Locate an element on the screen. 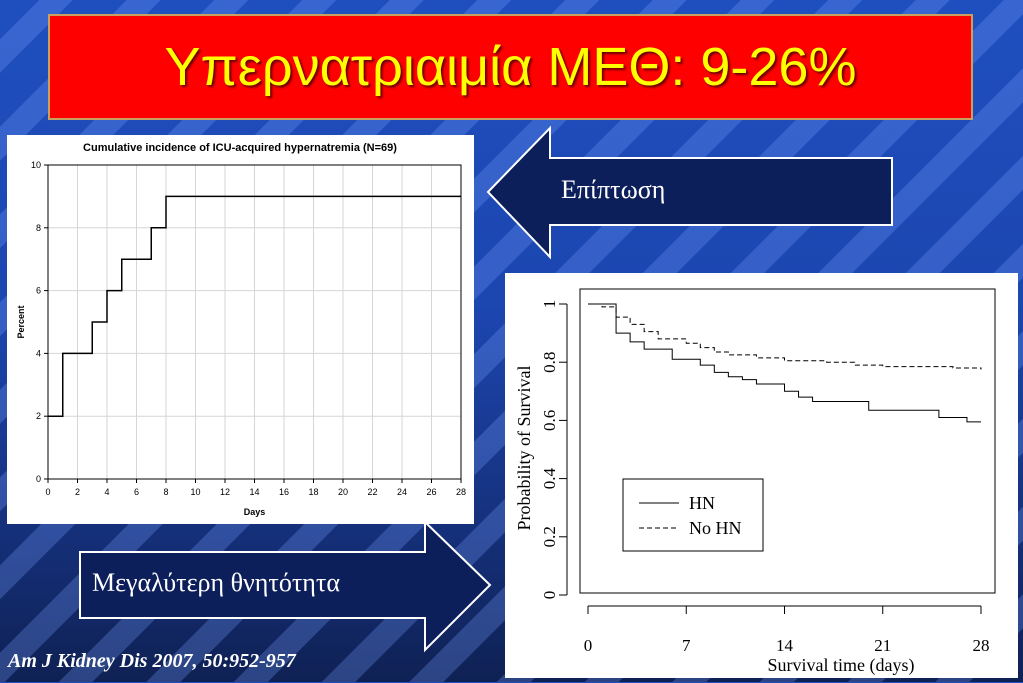  y-tick-label: 4 is located at coordinates (38, 353).